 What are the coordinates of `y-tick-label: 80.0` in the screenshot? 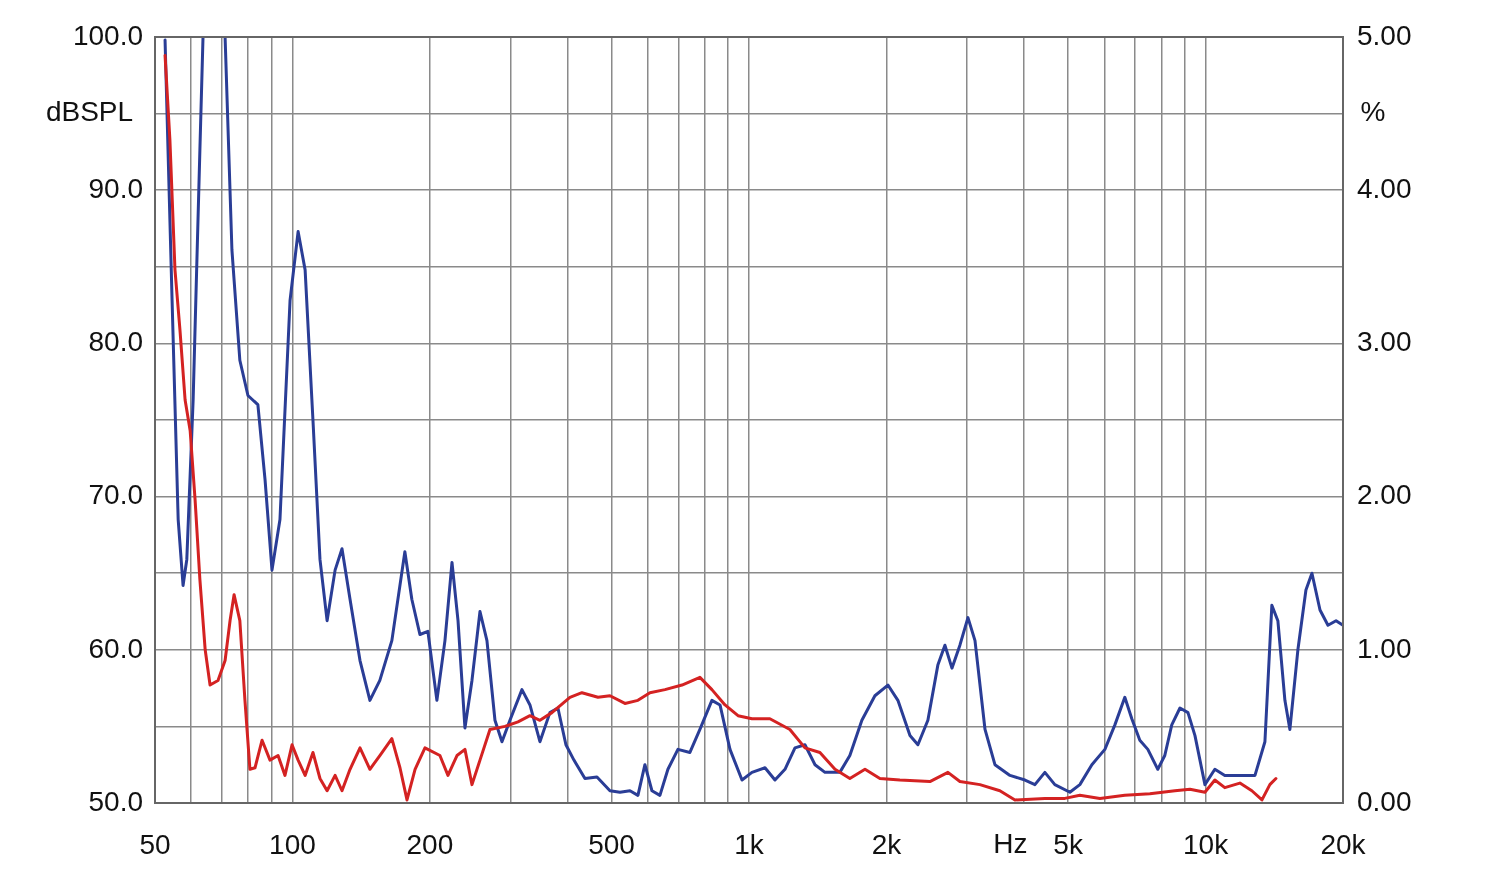 It's located at (115, 342).